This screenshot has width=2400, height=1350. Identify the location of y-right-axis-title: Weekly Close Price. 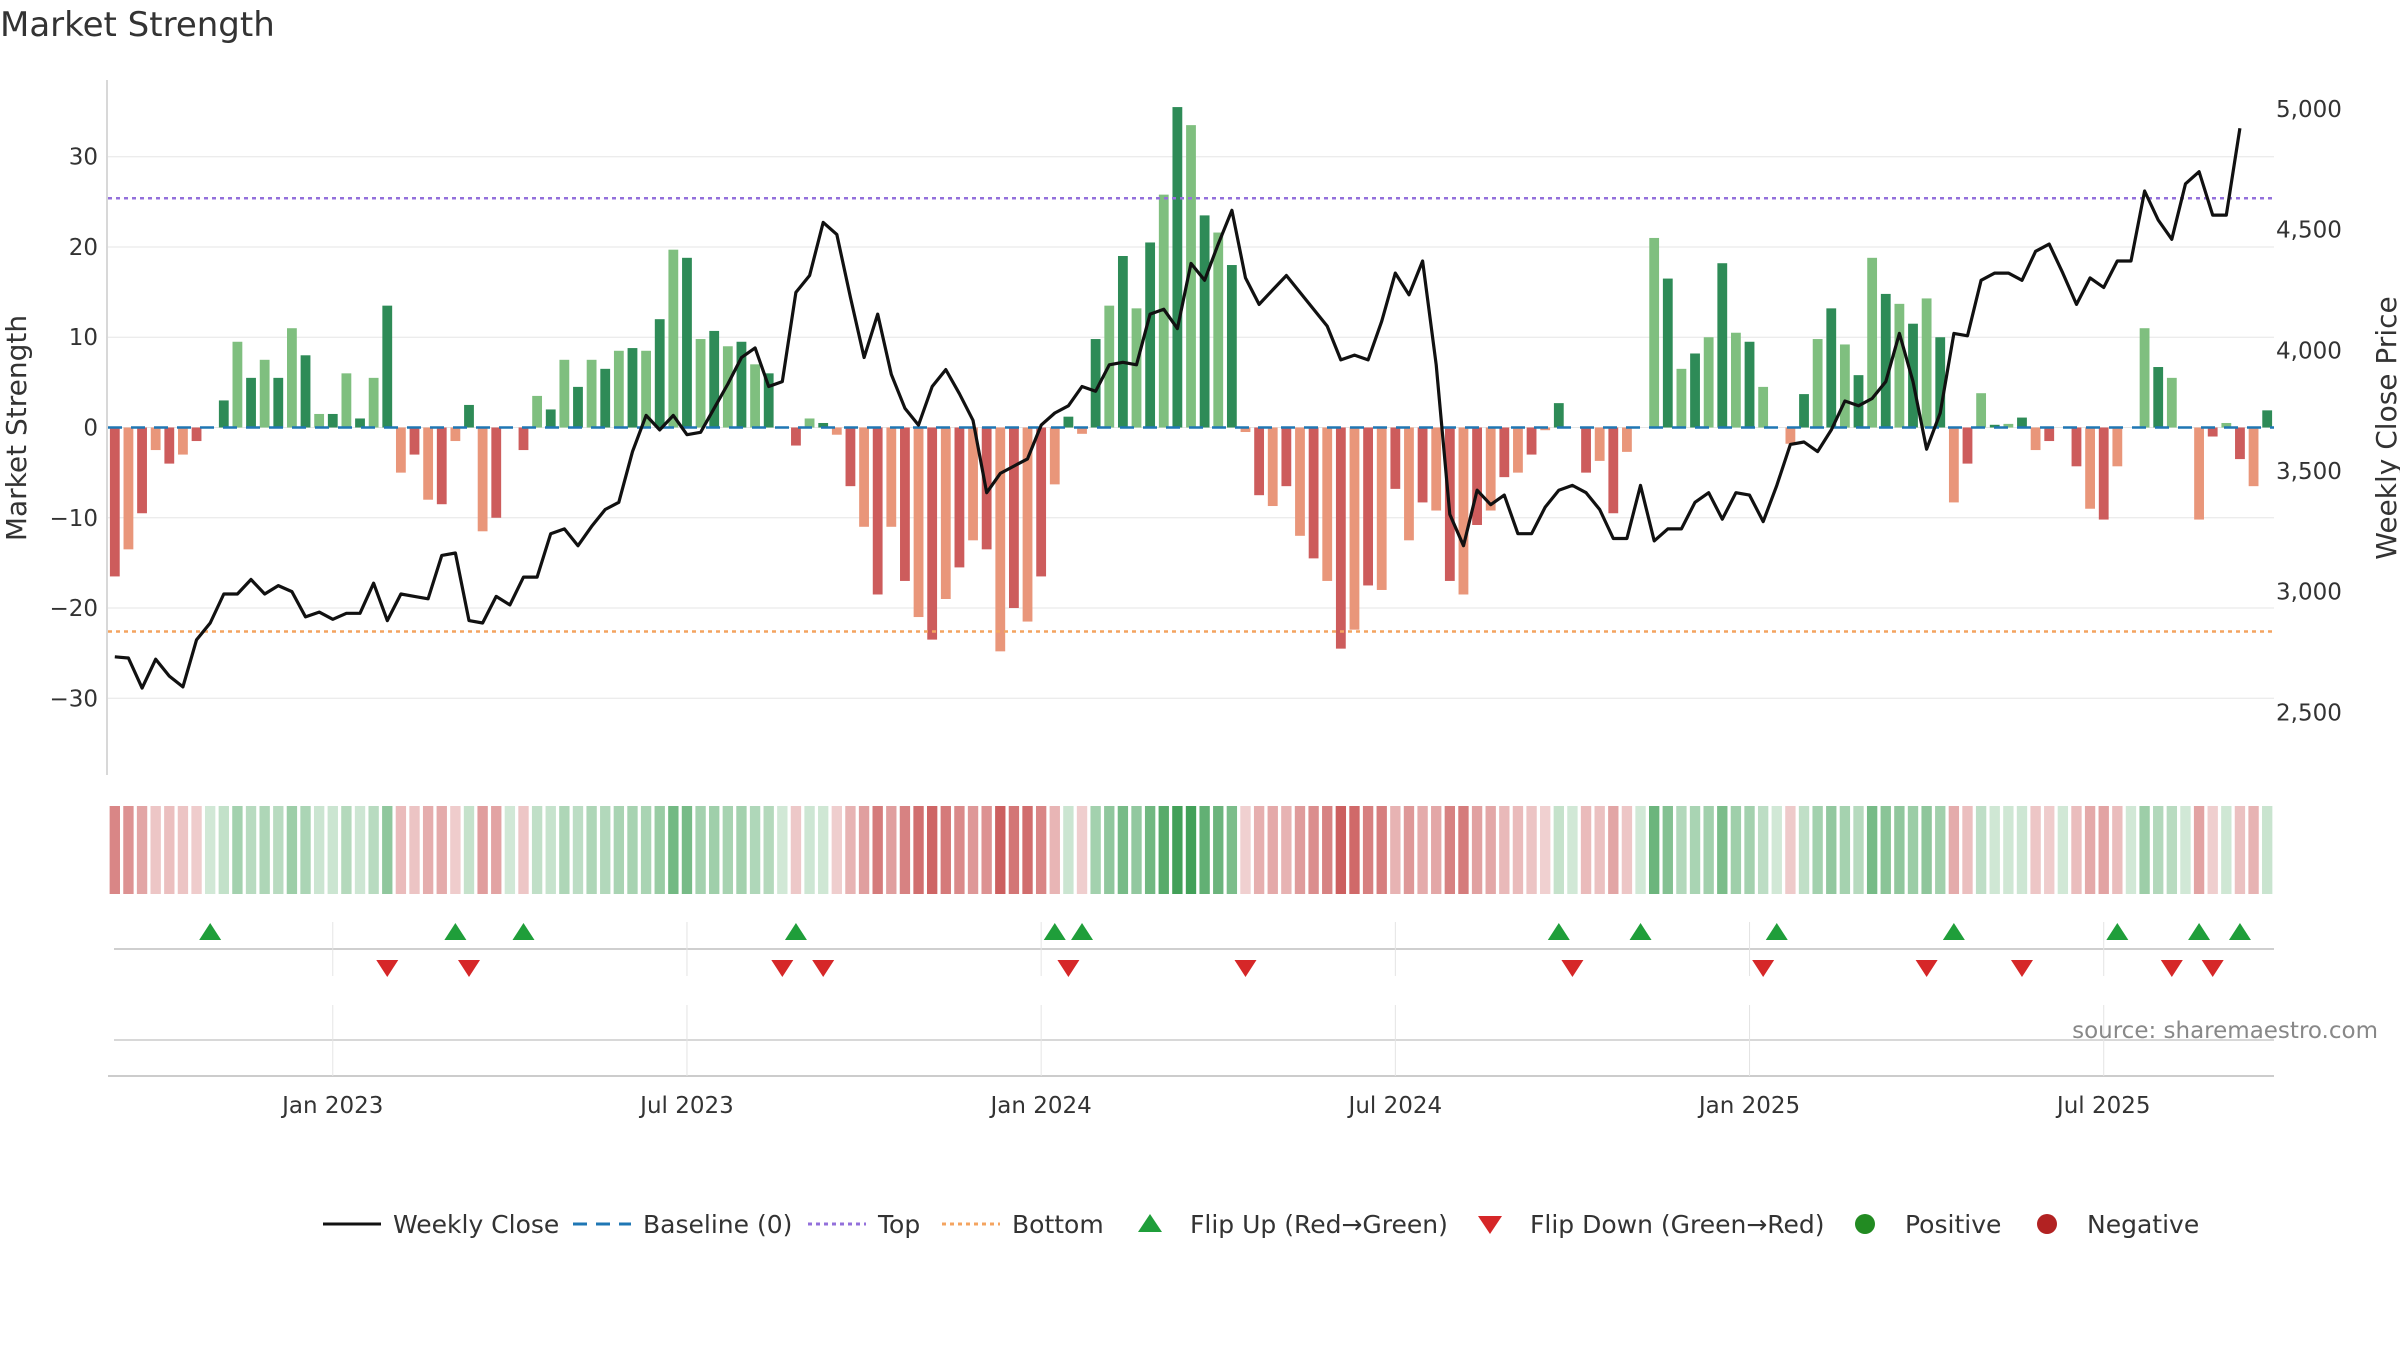
(2385, 427).